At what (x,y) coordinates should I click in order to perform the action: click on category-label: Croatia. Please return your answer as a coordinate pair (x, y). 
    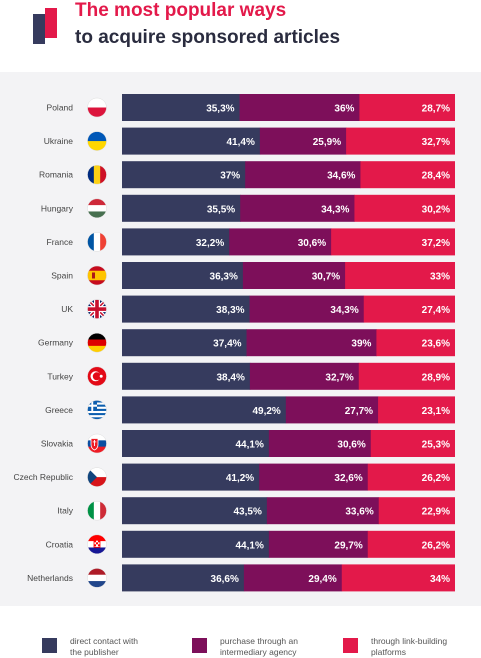
    Looking at the image, I should click on (60, 544).